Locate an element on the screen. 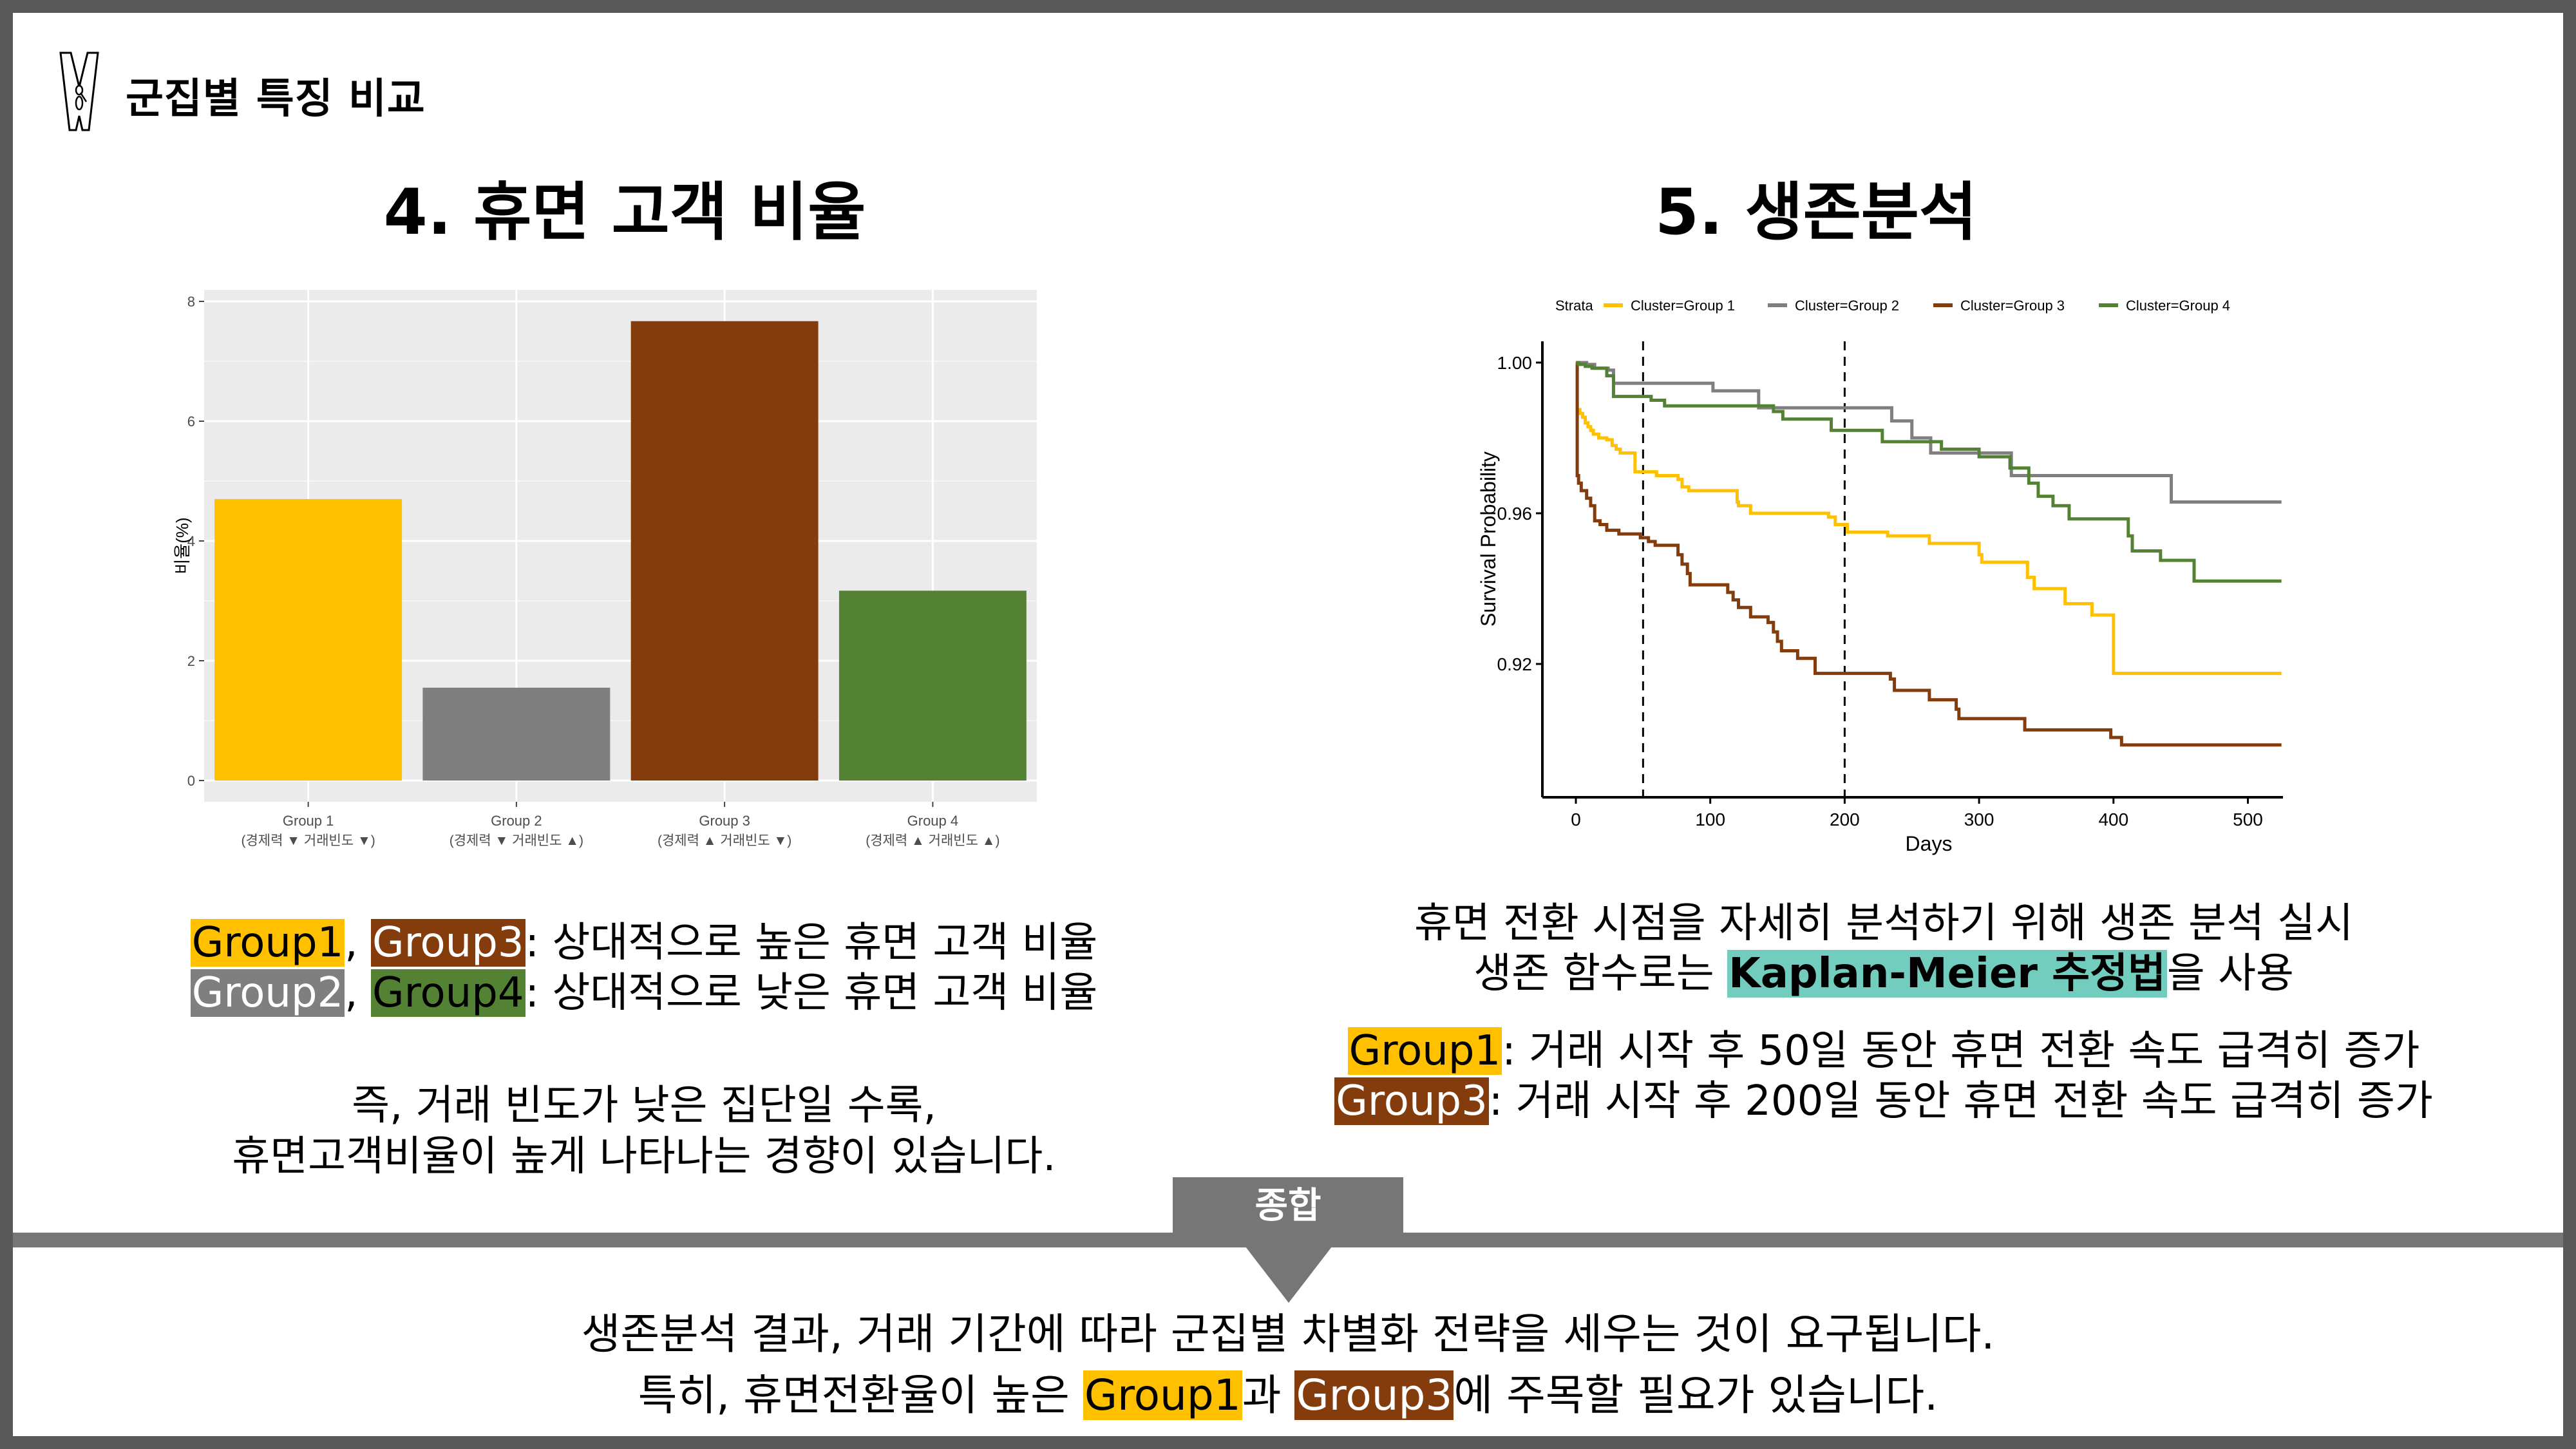 This screenshot has height=1449, width=2576. svg-text: Cluster=Group 2 is located at coordinates (1847, 306).